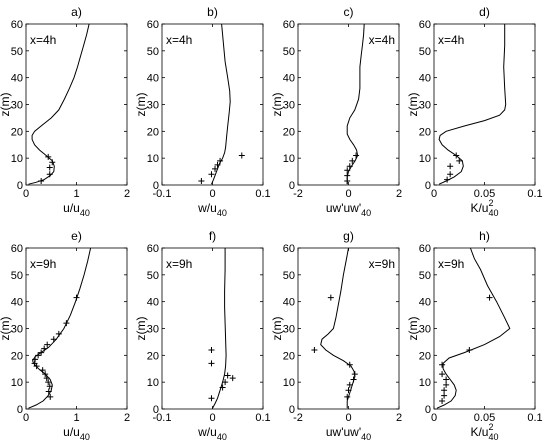 The image size is (550, 442). What do you see at coordinates (162, 418) in the screenshot?
I see `x-tick-label: -0.1` at bounding box center [162, 418].